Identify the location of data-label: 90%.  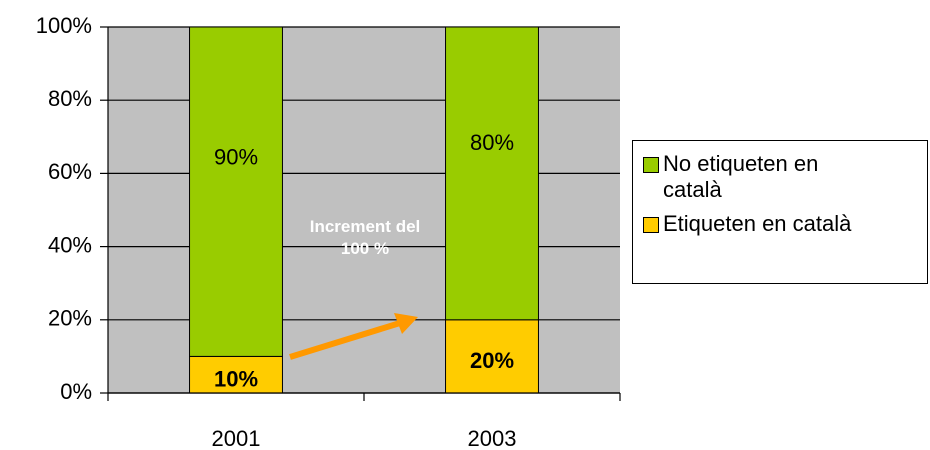
(236, 157).